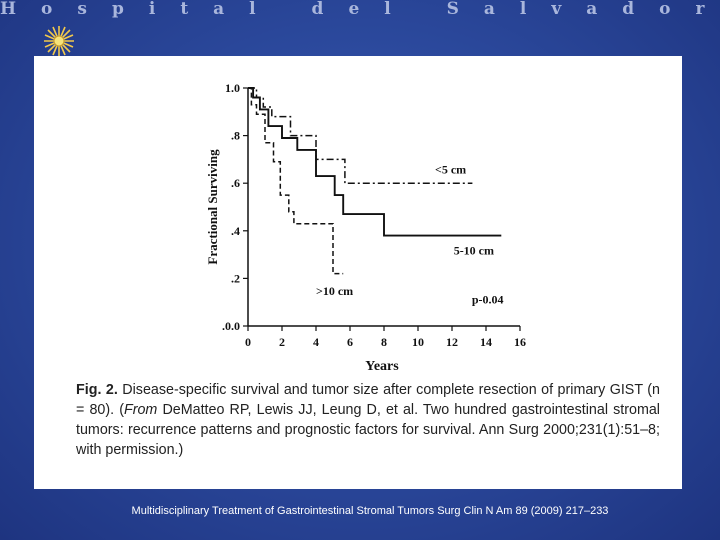  Describe the element at coordinates (382, 366) in the screenshot. I see `x-axis-title: Years` at that location.